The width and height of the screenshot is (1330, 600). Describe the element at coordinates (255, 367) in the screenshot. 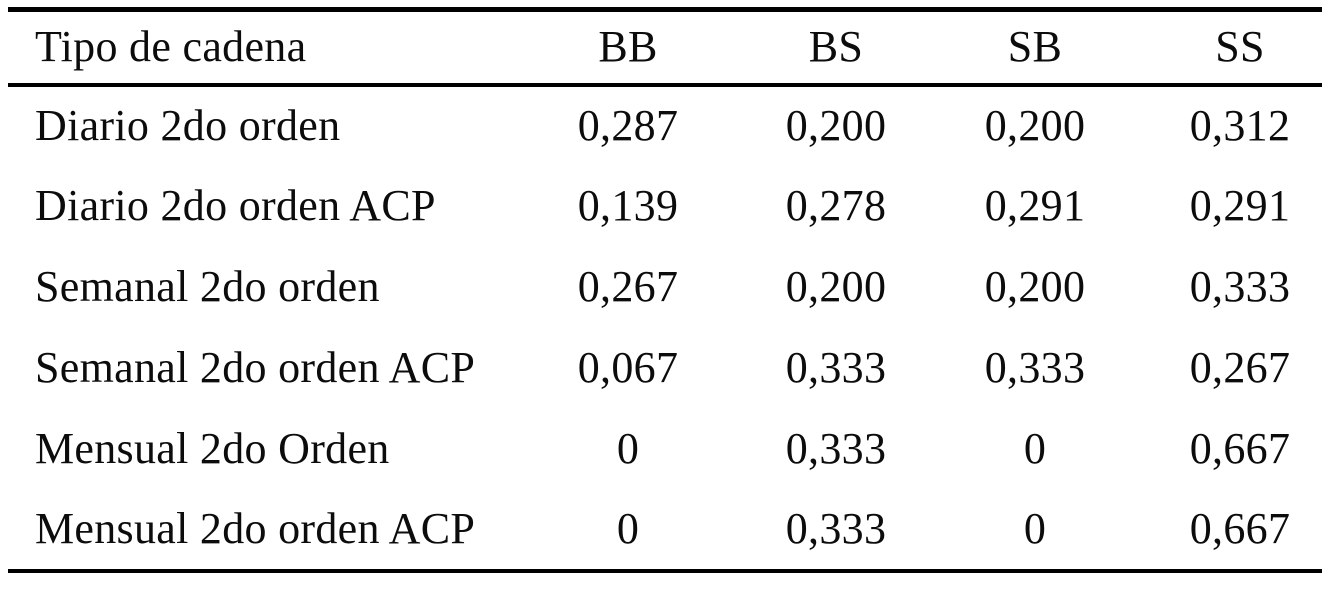

I see `row-label: Semanal 2do orden ACP` at that location.